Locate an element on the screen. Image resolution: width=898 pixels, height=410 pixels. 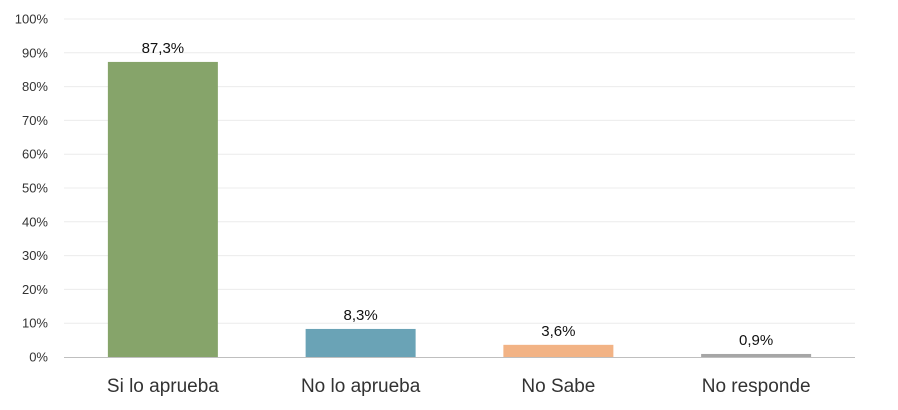
x-tick-label: No lo aprueba is located at coordinates (361, 386).